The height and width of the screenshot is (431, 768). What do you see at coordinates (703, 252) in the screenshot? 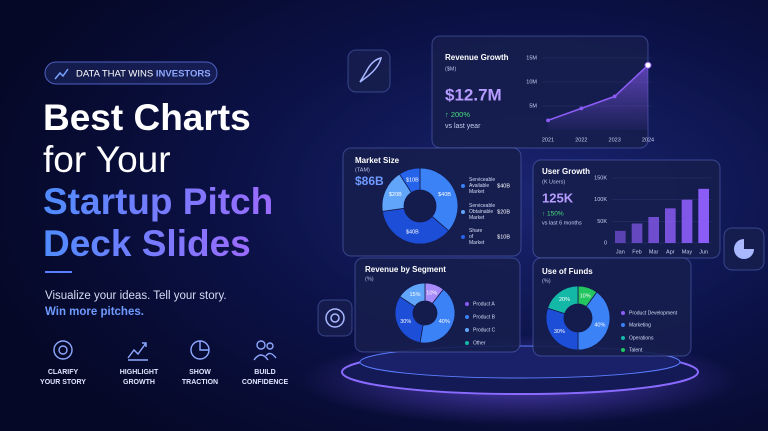
I see `x-tick-label: Jun` at bounding box center [703, 252].